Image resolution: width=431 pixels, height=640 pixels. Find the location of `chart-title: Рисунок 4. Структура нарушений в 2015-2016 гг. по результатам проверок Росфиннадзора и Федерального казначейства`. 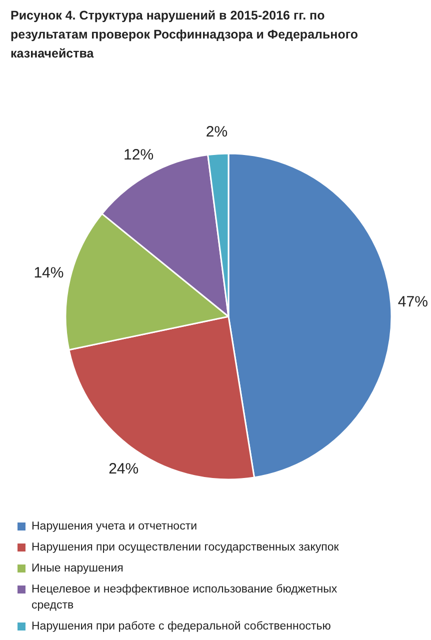

chart-title: Рисунок 4. Структура нарушений в 2015-2016 гг. по результатам проверок Росфиннадзора и Федерального казначейства is located at coordinates (184, 34).